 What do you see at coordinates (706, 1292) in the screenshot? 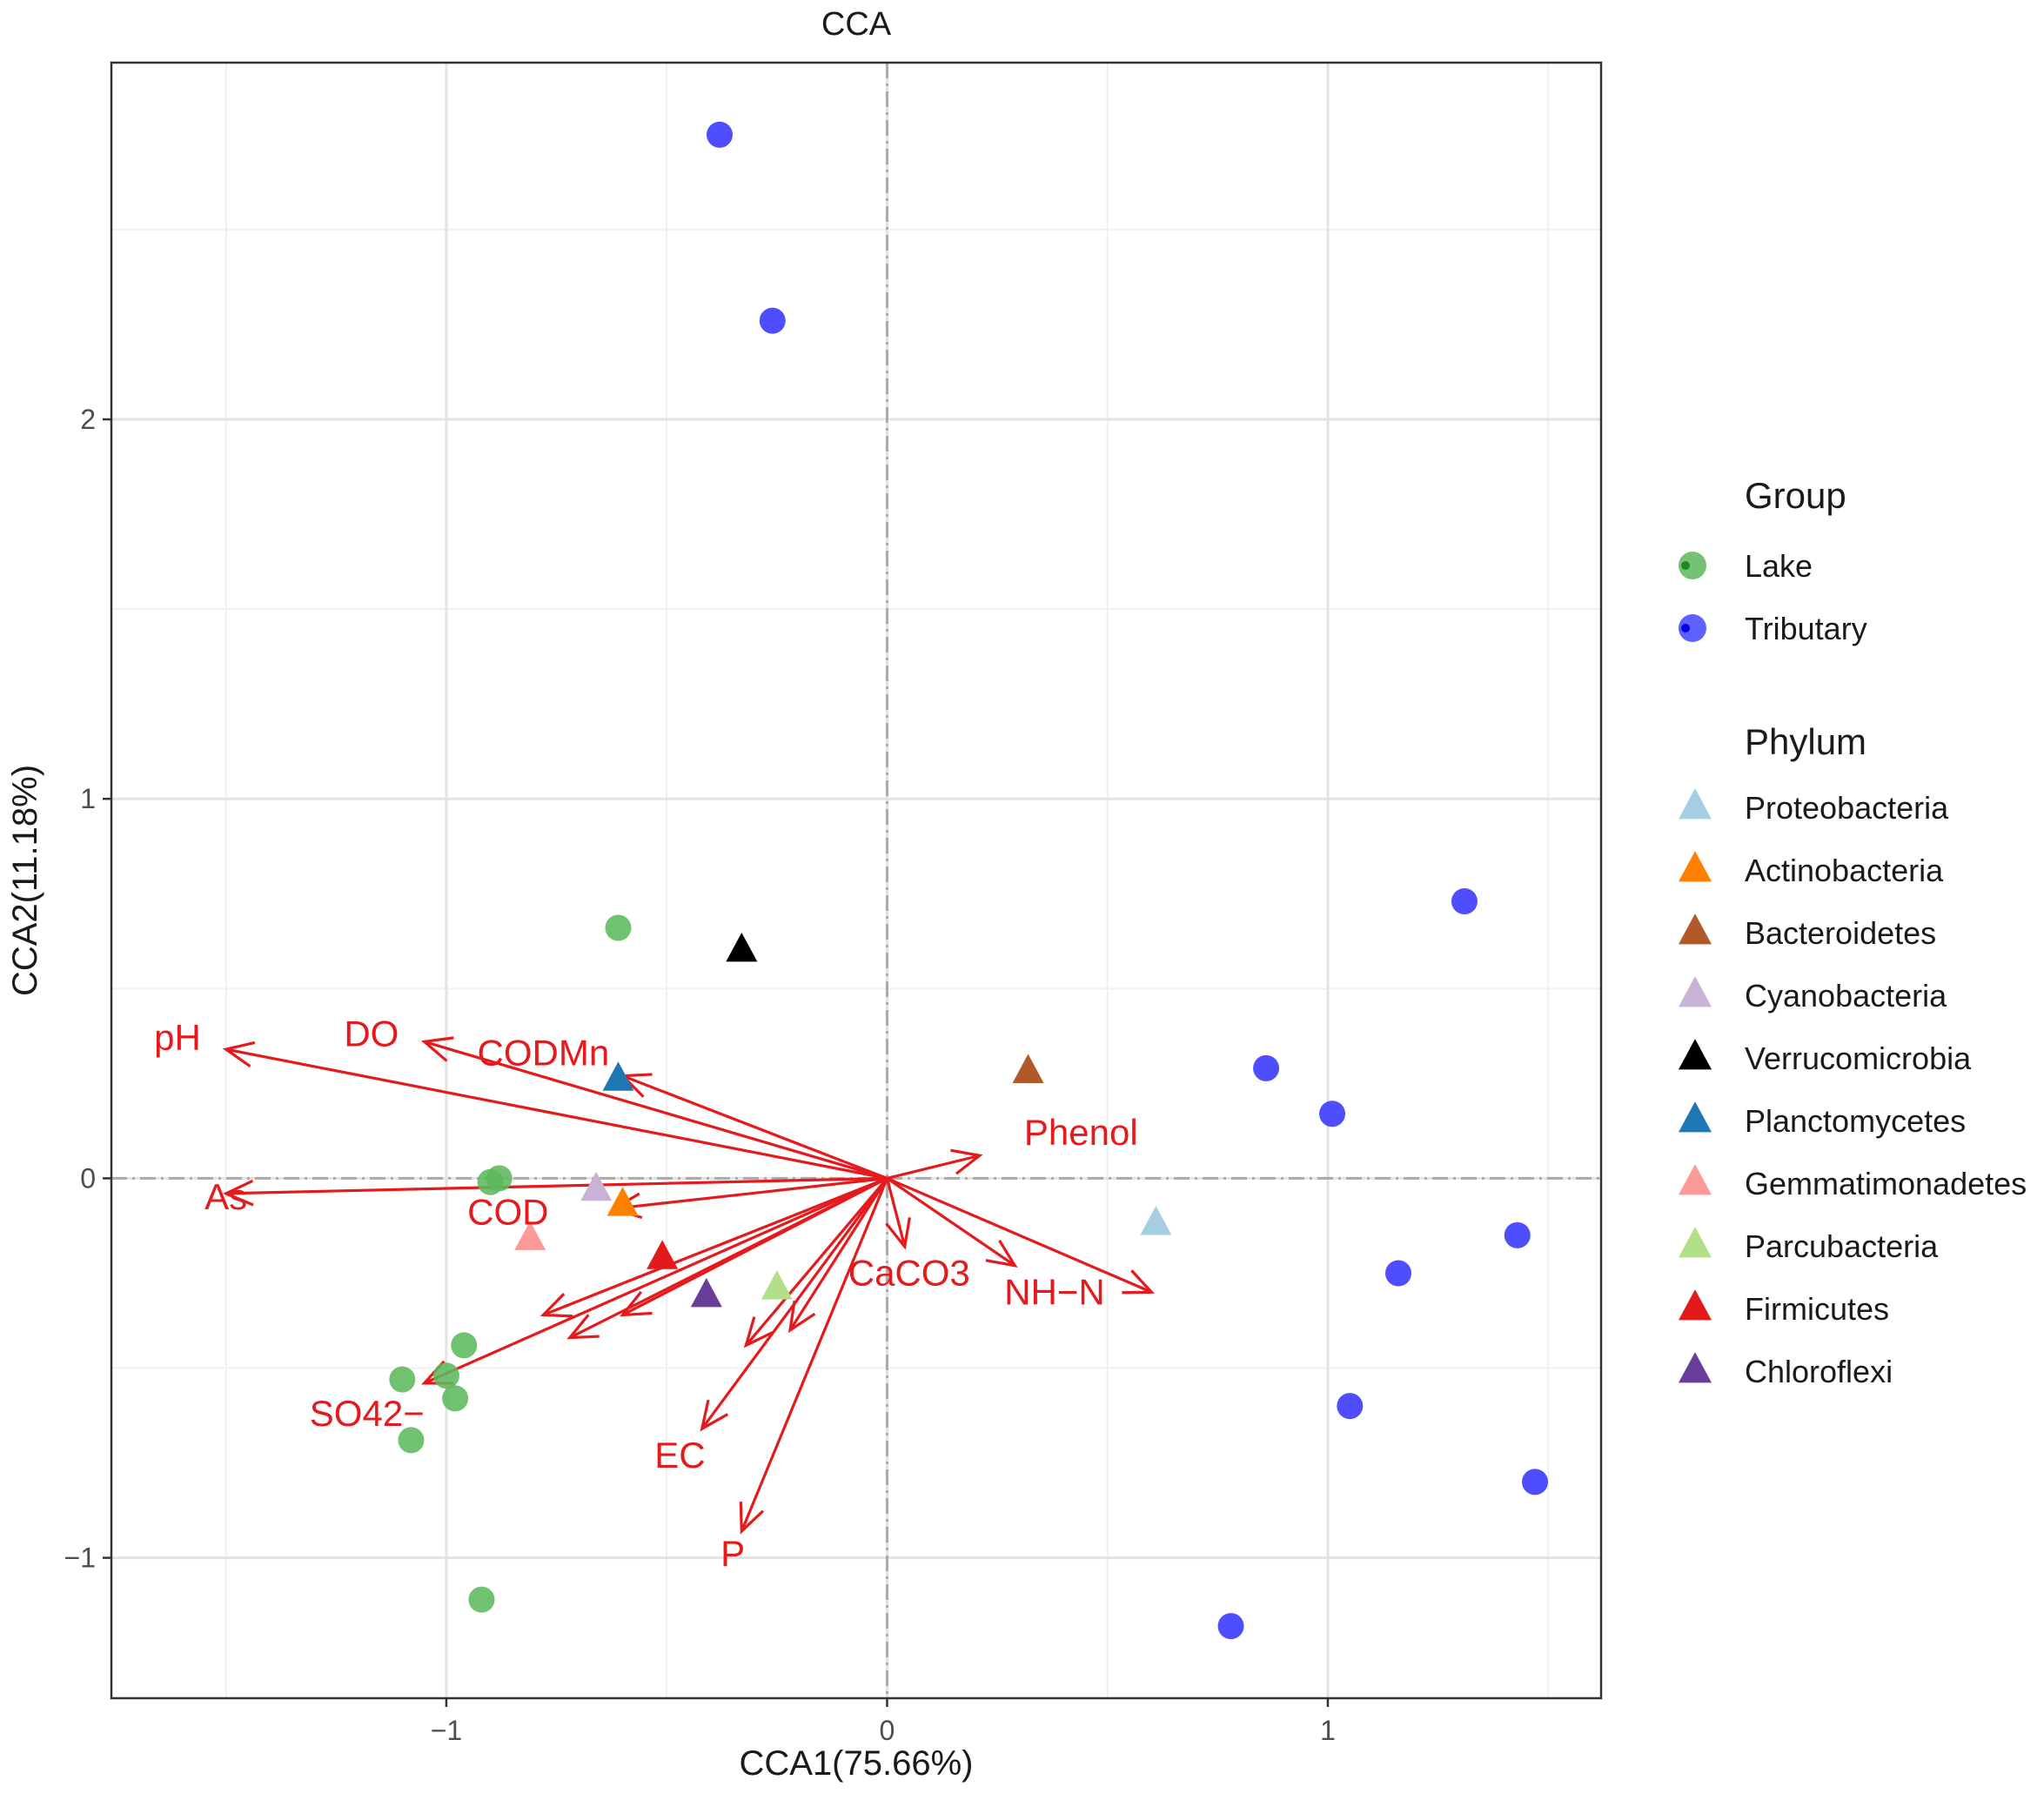
I see `species-point-chloroflexi` at bounding box center [706, 1292].